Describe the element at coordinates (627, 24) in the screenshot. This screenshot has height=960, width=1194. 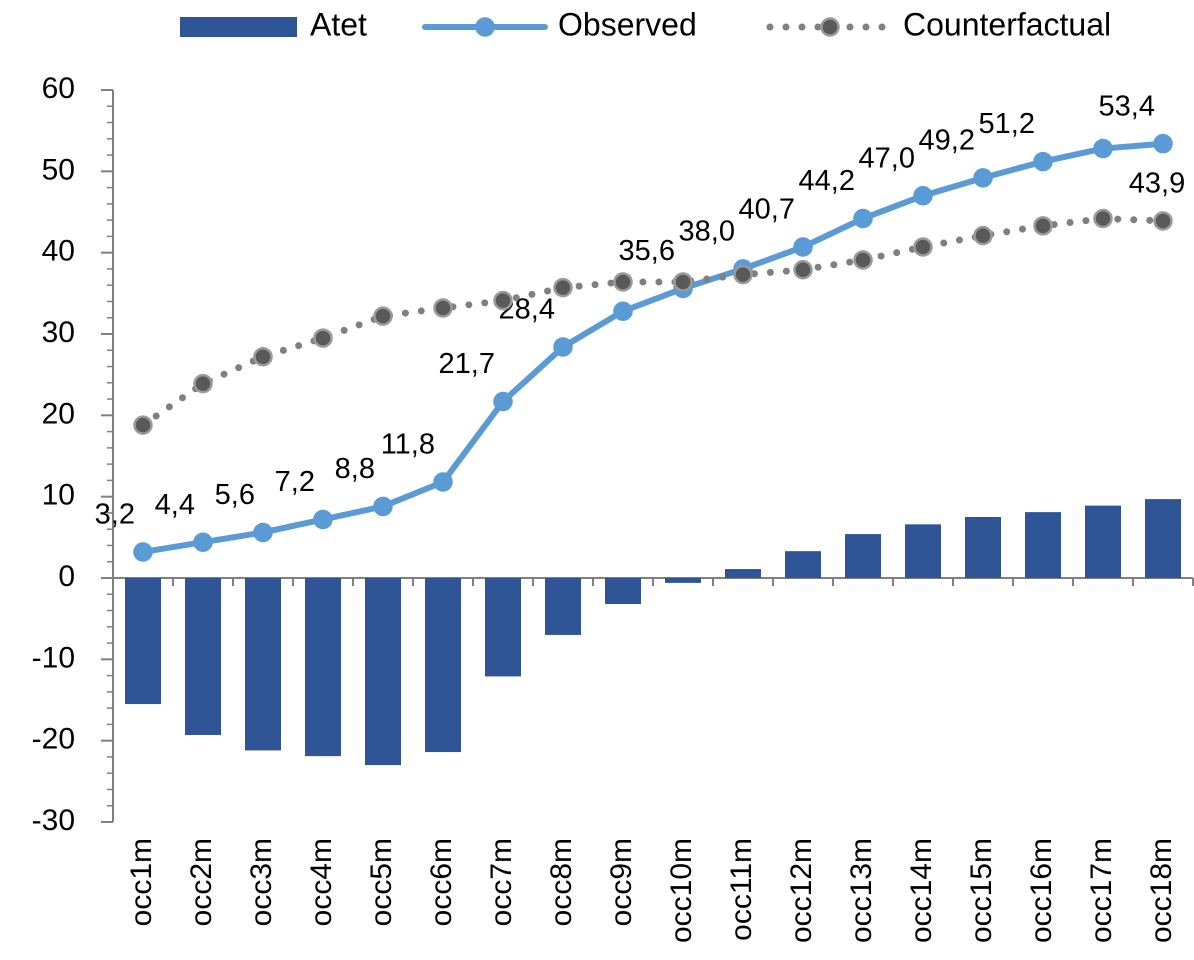
I see `legend-label: Observed` at that location.